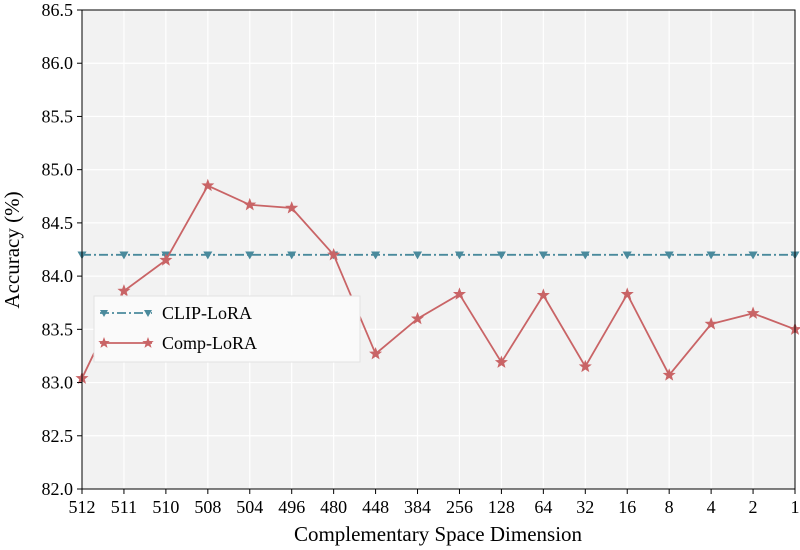  What do you see at coordinates (669, 507) in the screenshot?
I see `x-tick-label: 8` at bounding box center [669, 507].